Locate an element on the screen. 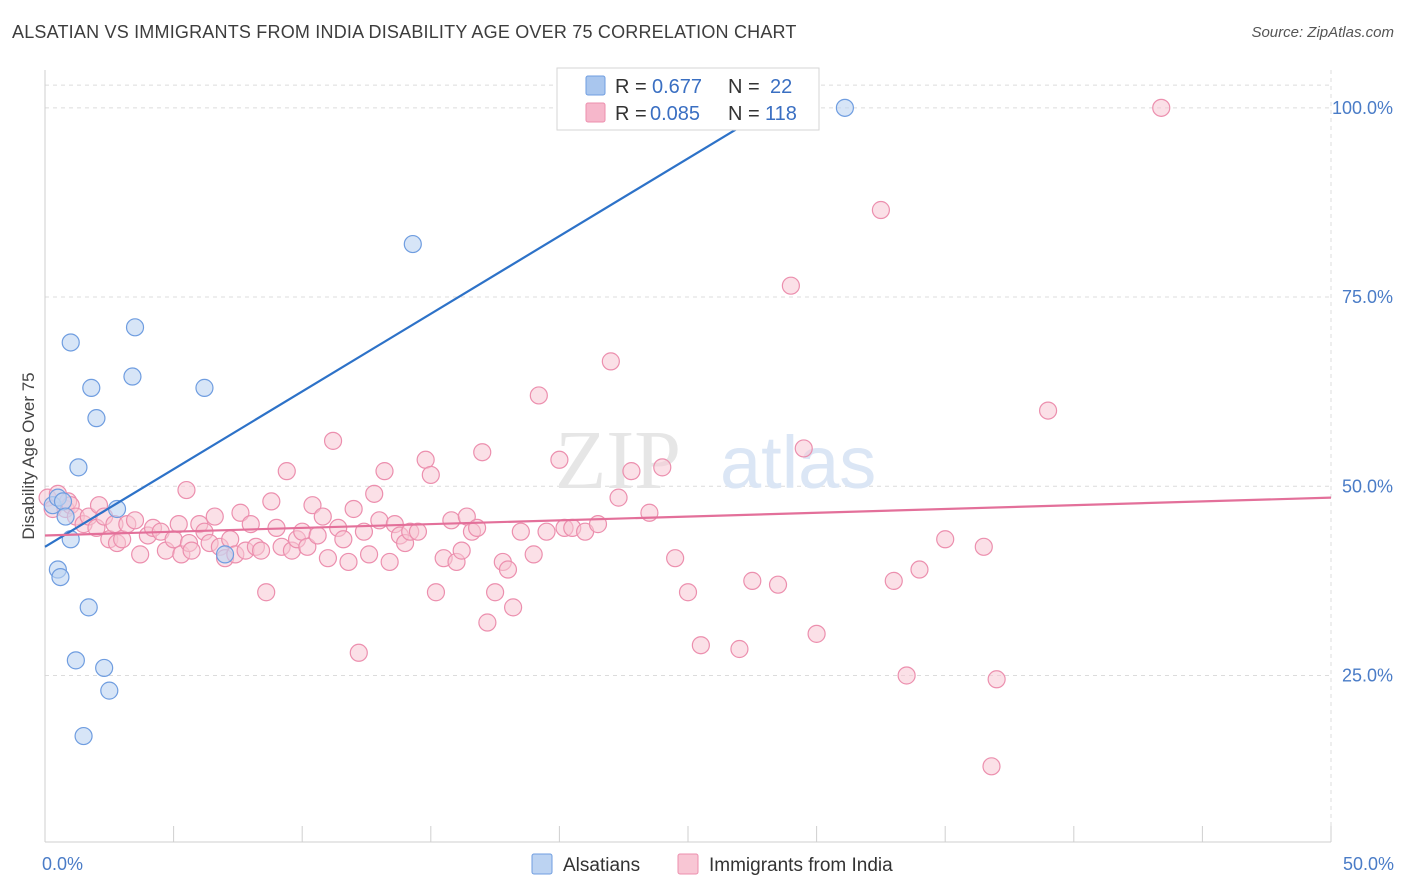 The height and width of the screenshot is (892, 1406). legend-swatch-india is located at coordinates (595, 112).